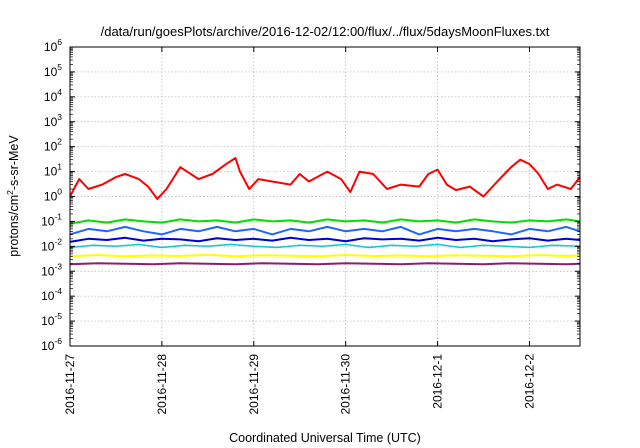 The width and height of the screenshot is (640, 448). Describe the element at coordinates (529, 381) in the screenshot. I see `x-tick-label: 2016-12-2` at that location.